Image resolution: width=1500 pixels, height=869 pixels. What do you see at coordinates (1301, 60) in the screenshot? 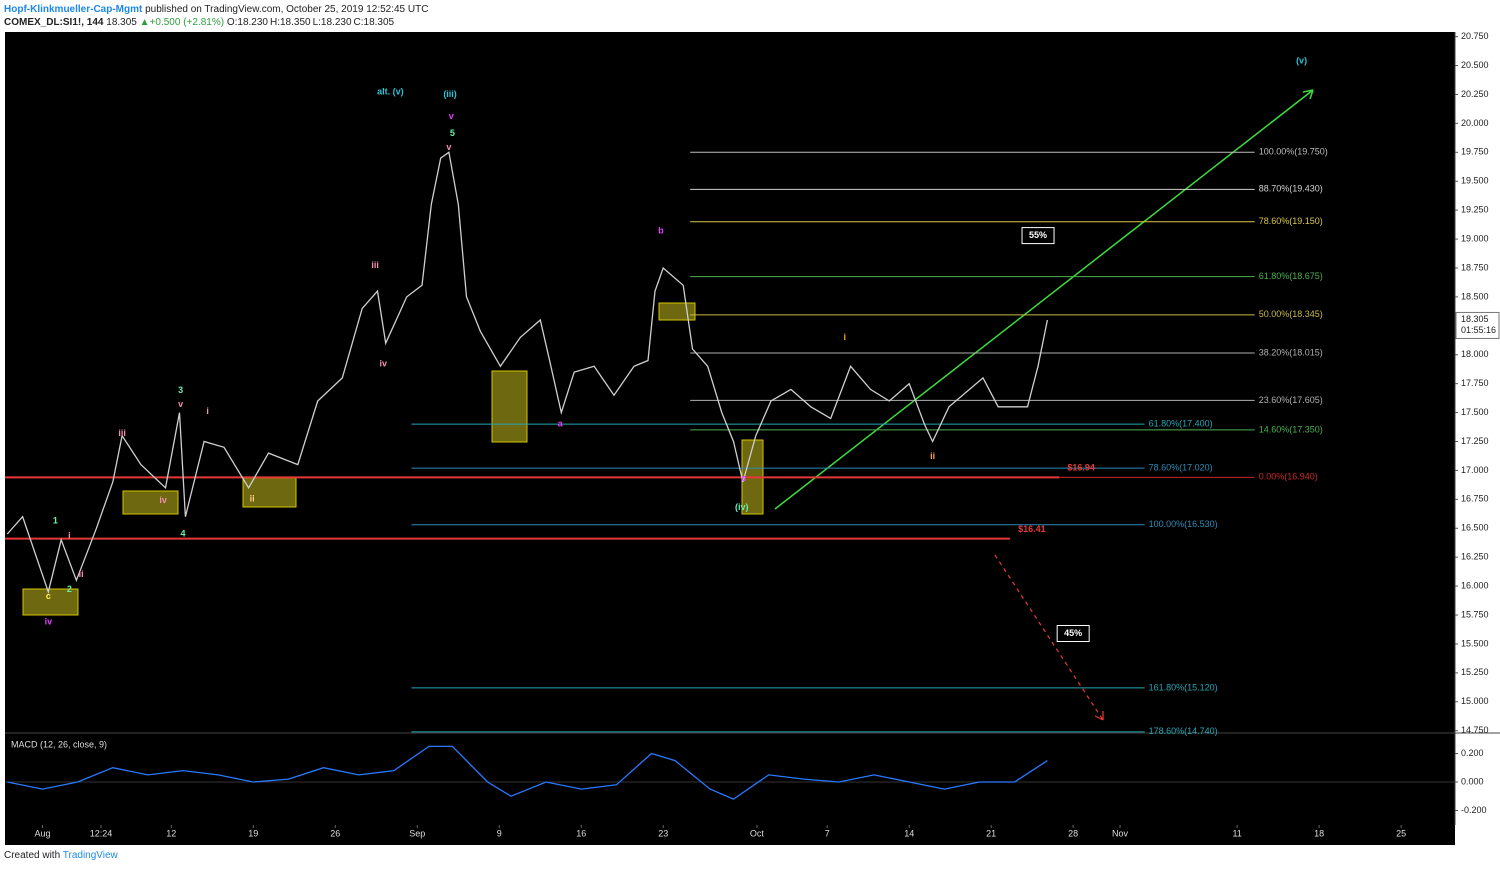
I see `wave-label: (v)` at bounding box center [1301, 60].